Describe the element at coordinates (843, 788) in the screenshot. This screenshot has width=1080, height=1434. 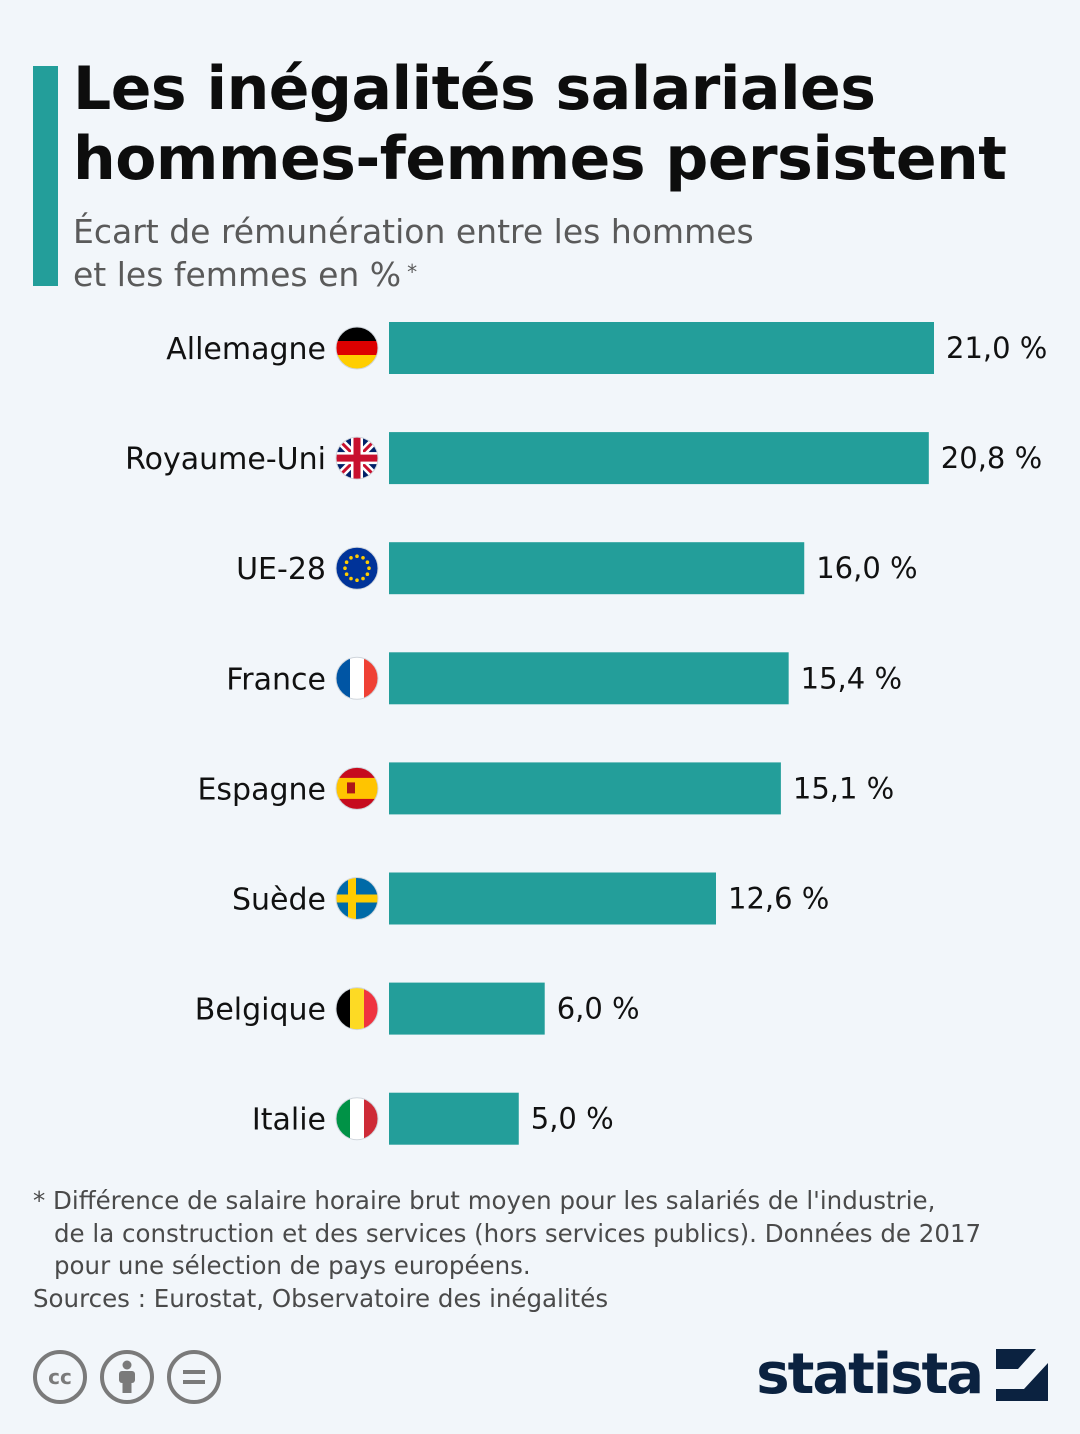
I see `value-label: 15,1 %` at that location.